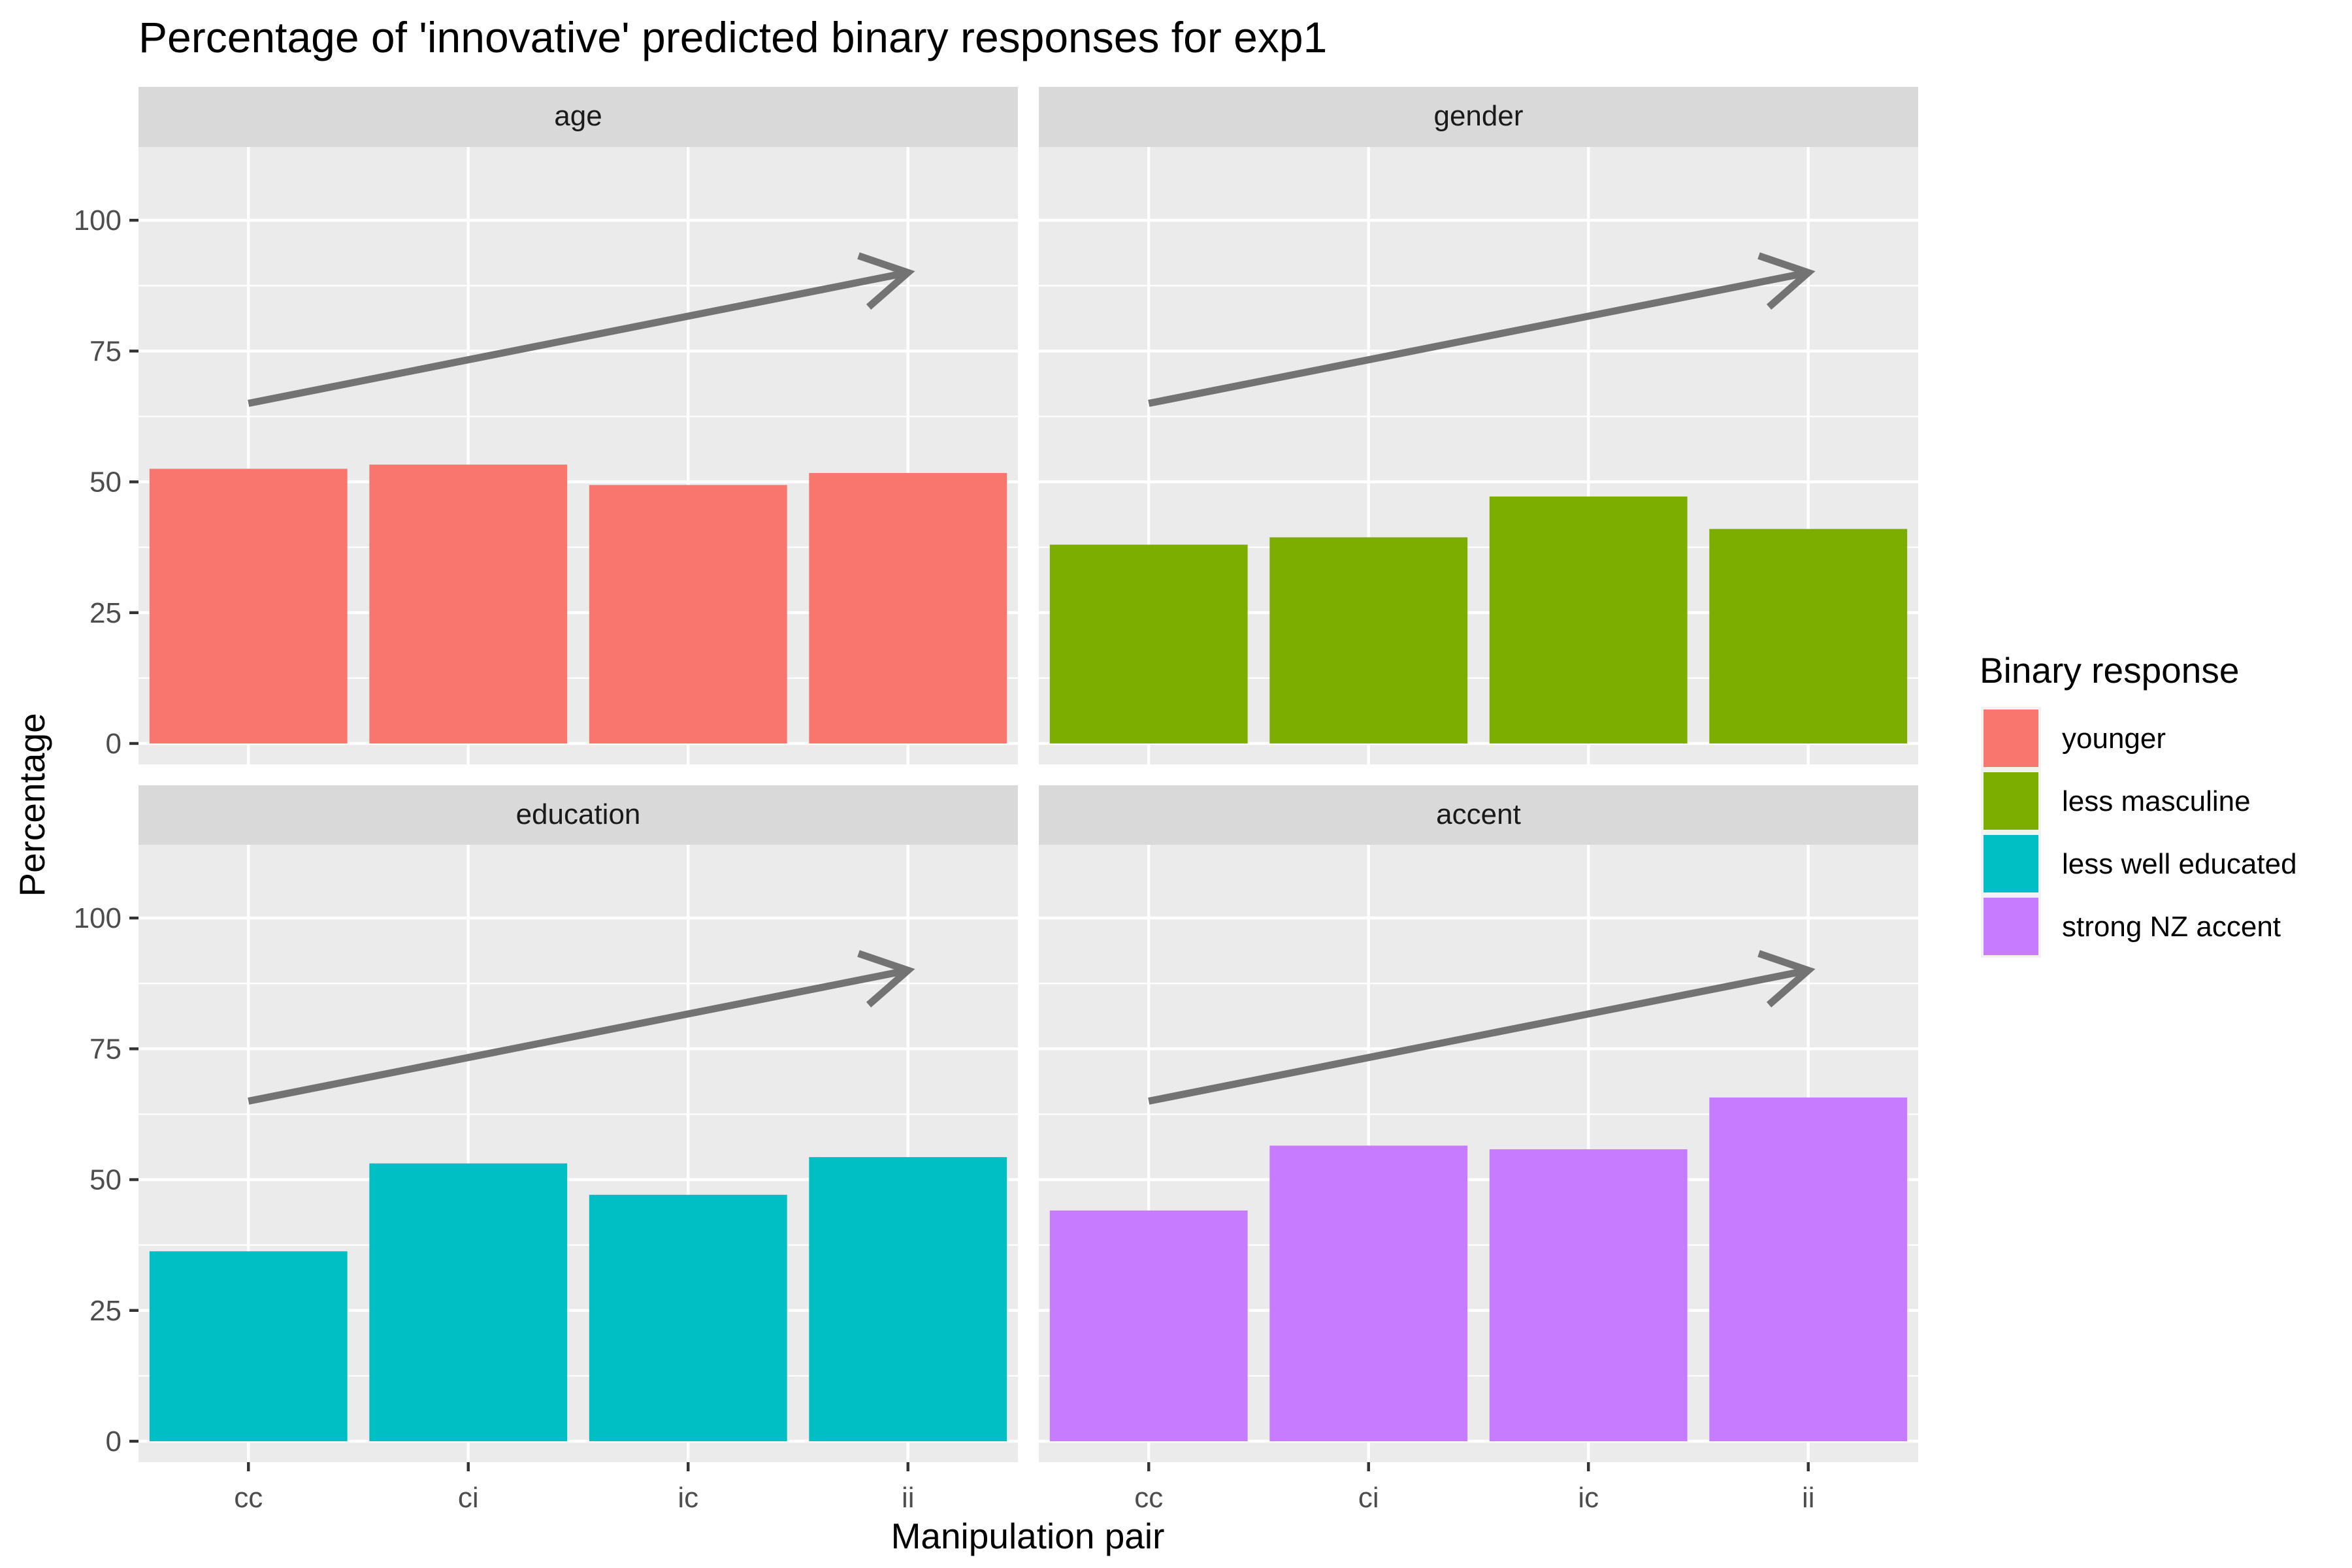  Describe the element at coordinates (248, 1346) in the screenshot. I see `bar-education-cc` at that location.